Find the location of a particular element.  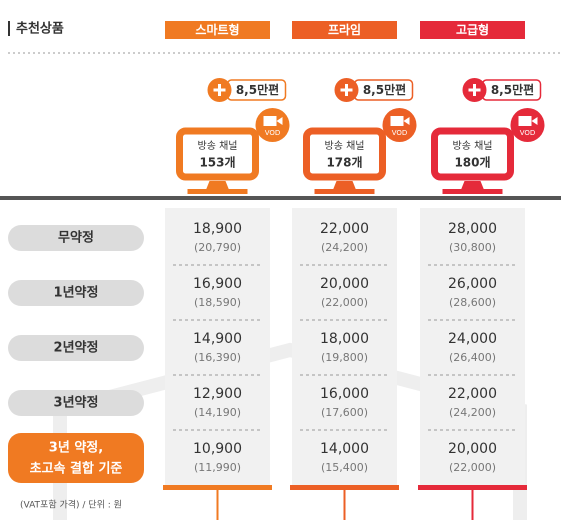

price-vat: (14,190) is located at coordinates (217, 412).